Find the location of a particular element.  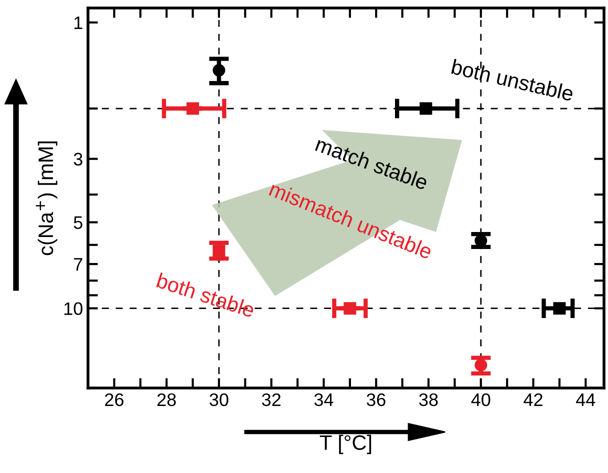

annotation: both stable is located at coordinates (206, 295).